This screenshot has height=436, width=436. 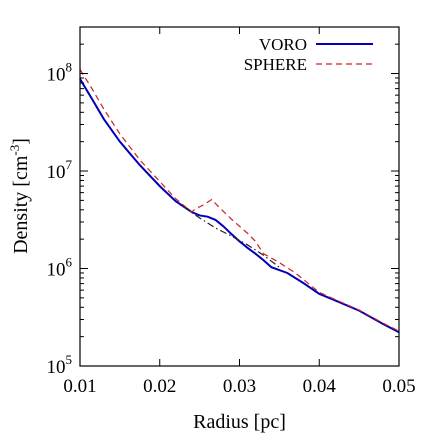 I want to click on y-axis-title: Density [cm-3], so click(x=19, y=196).